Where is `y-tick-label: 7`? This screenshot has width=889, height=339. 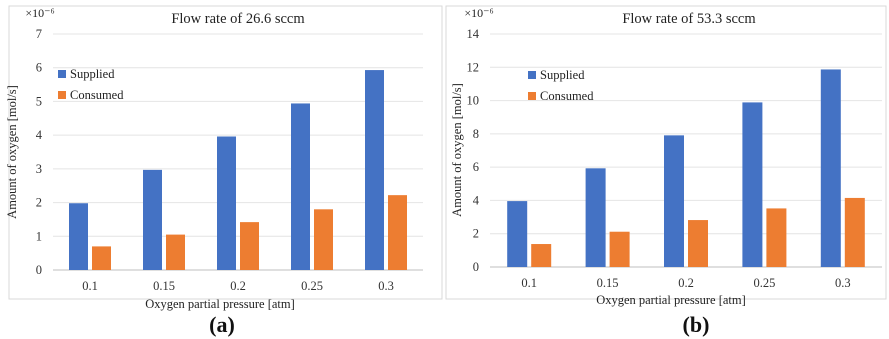 y-tick-label: 7 is located at coordinates (39, 34).